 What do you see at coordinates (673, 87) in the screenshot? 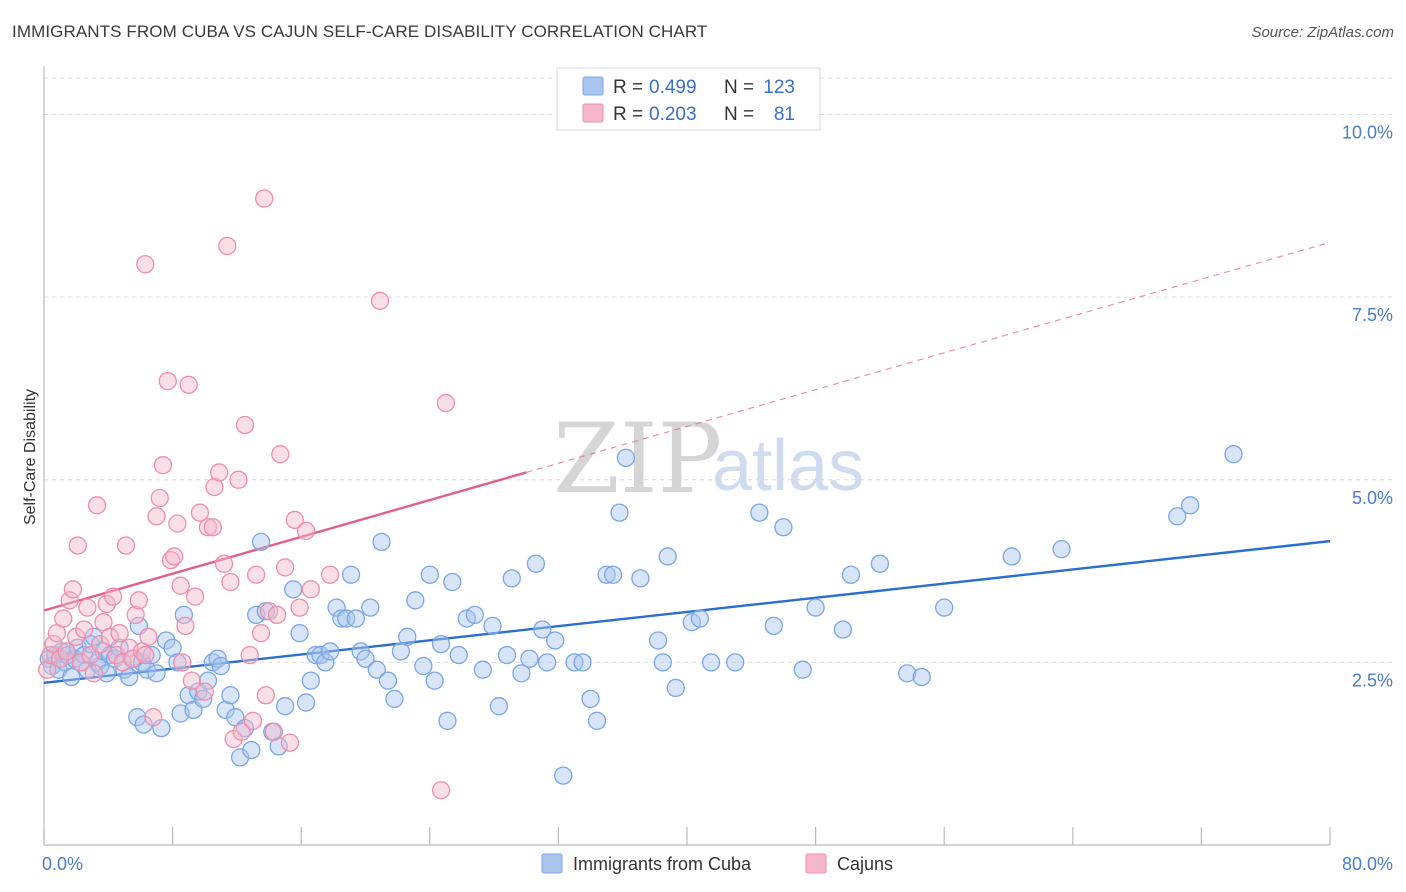
I see `legend-r-value-cuba: 0.499` at bounding box center [673, 87].